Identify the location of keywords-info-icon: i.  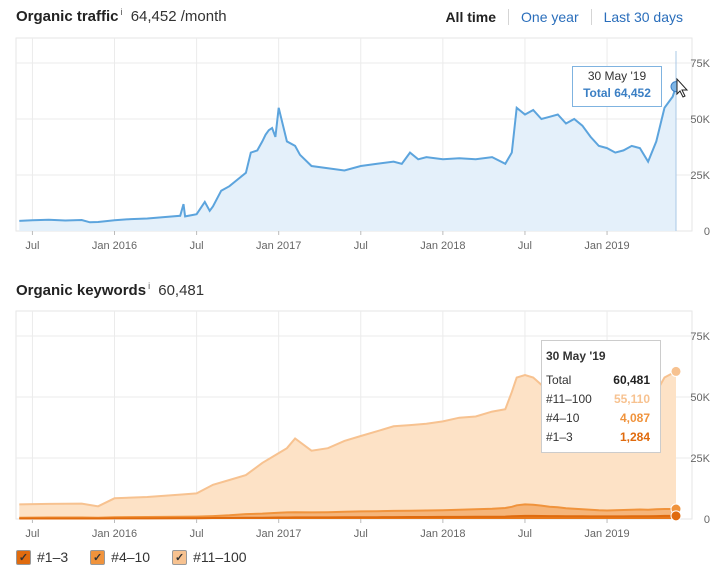
(149, 286).